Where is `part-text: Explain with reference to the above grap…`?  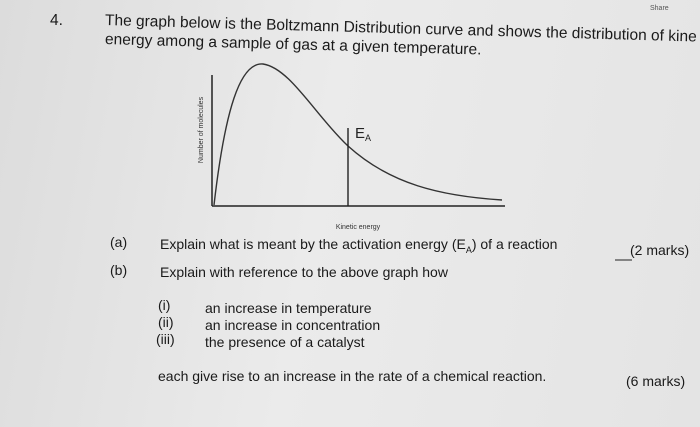 part-text: Explain with reference to the above grap… is located at coordinates (304, 272).